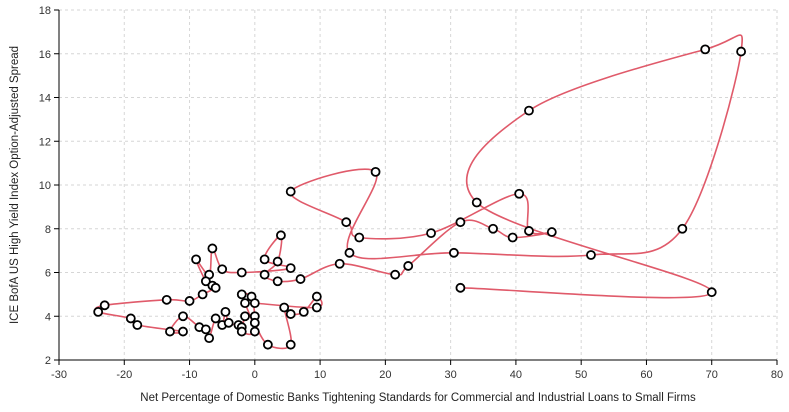 The image size is (789, 412). What do you see at coordinates (255, 375) in the screenshot?
I see `x-tick-label: 0` at bounding box center [255, 375].